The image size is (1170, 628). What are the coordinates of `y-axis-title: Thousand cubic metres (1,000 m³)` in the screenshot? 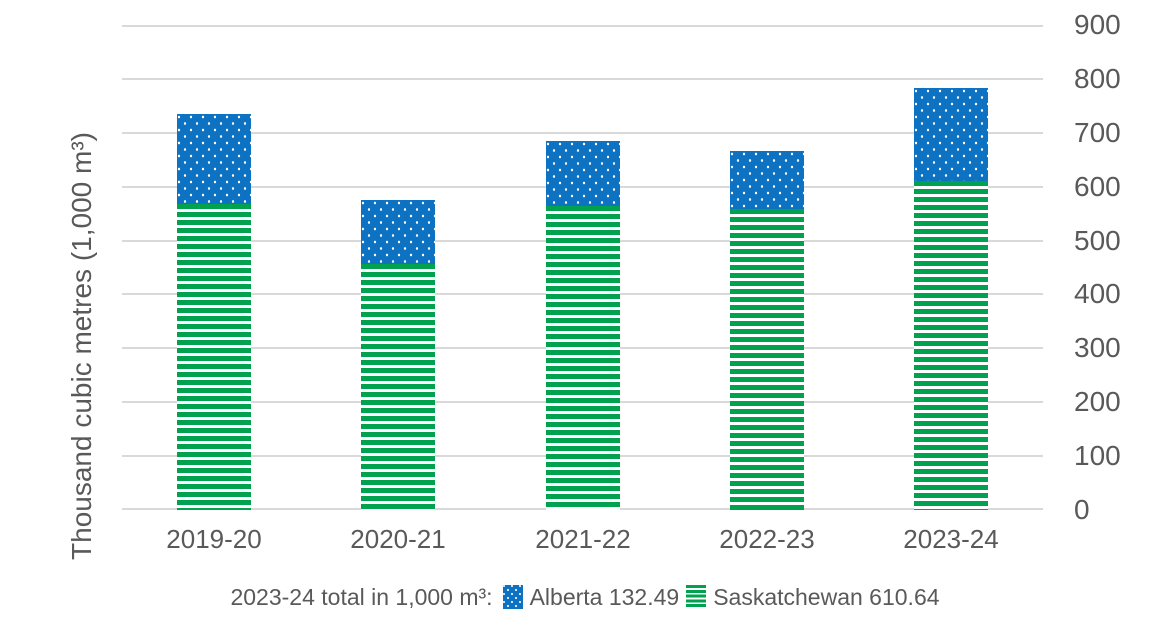 It's located at (81, 346).